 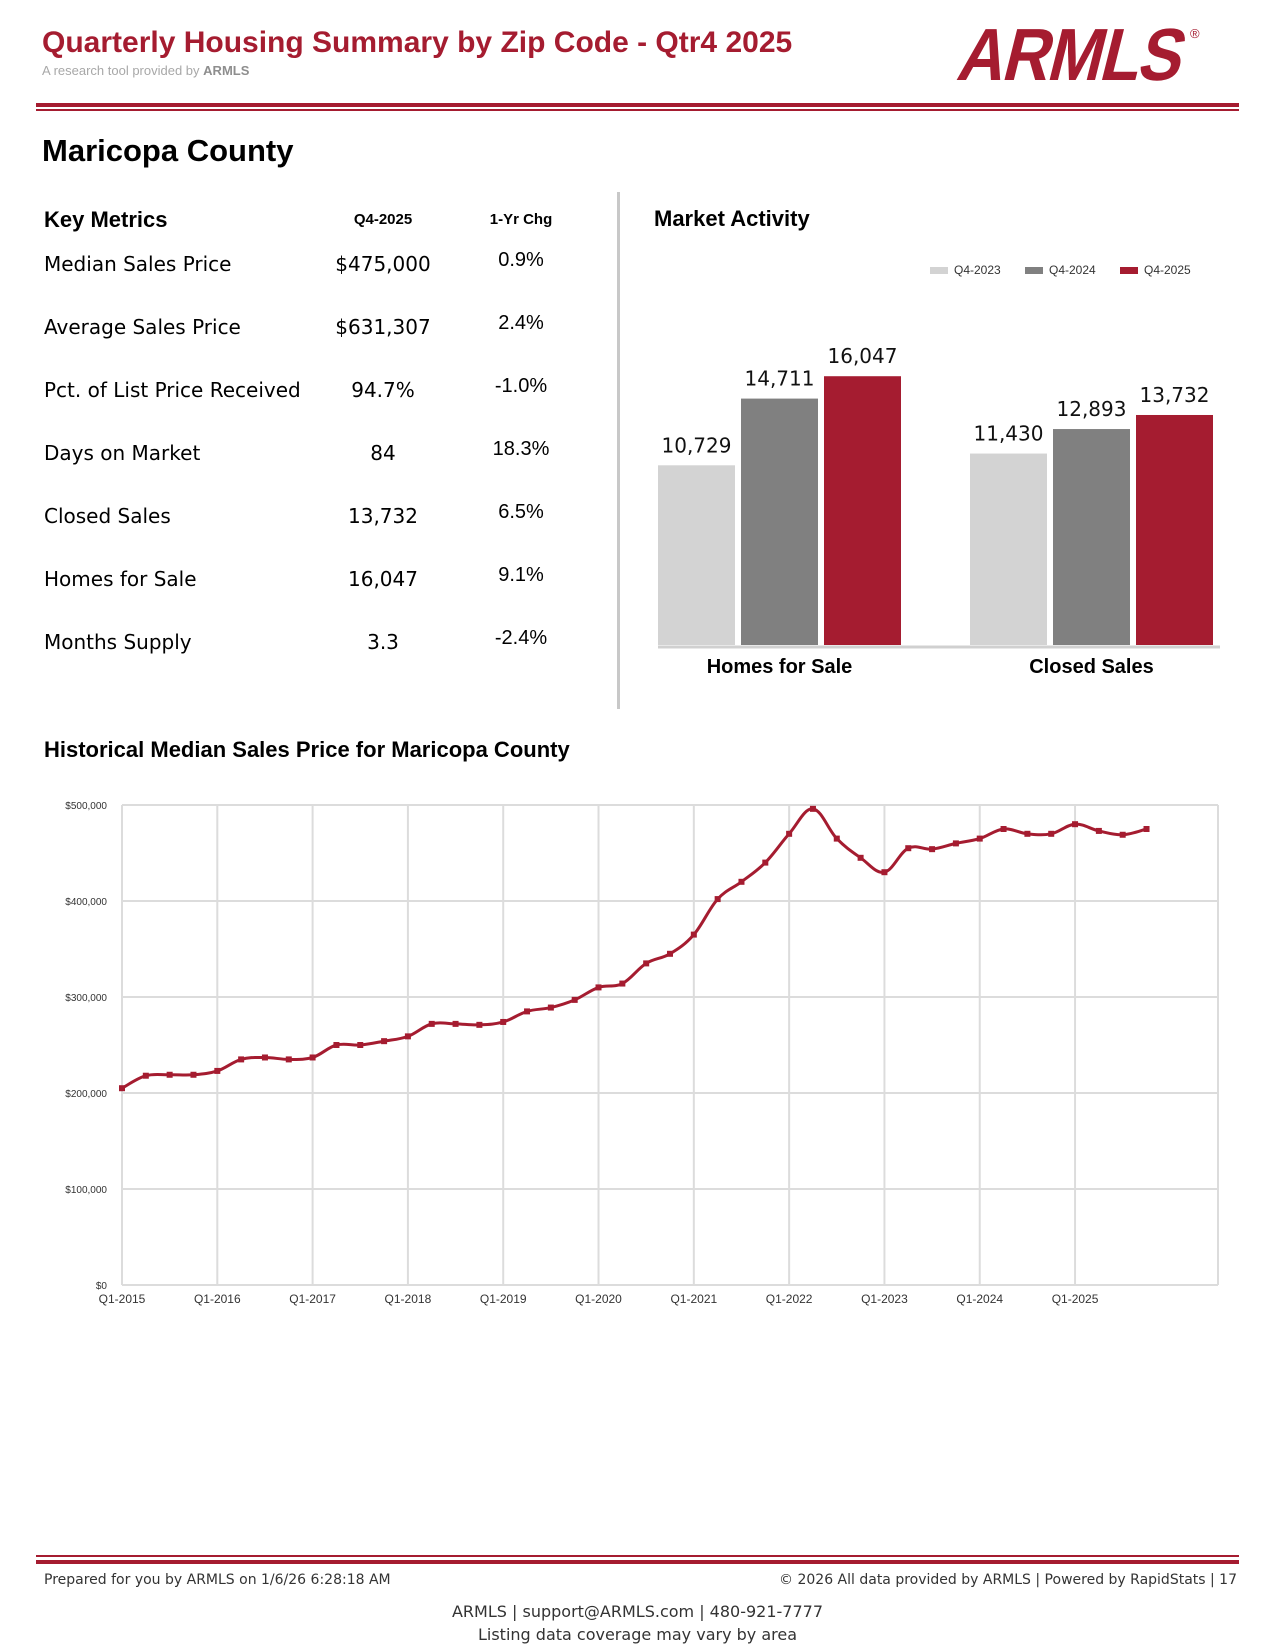 I want to click on data-point-q3-2019, so click(x=550, y=1007).